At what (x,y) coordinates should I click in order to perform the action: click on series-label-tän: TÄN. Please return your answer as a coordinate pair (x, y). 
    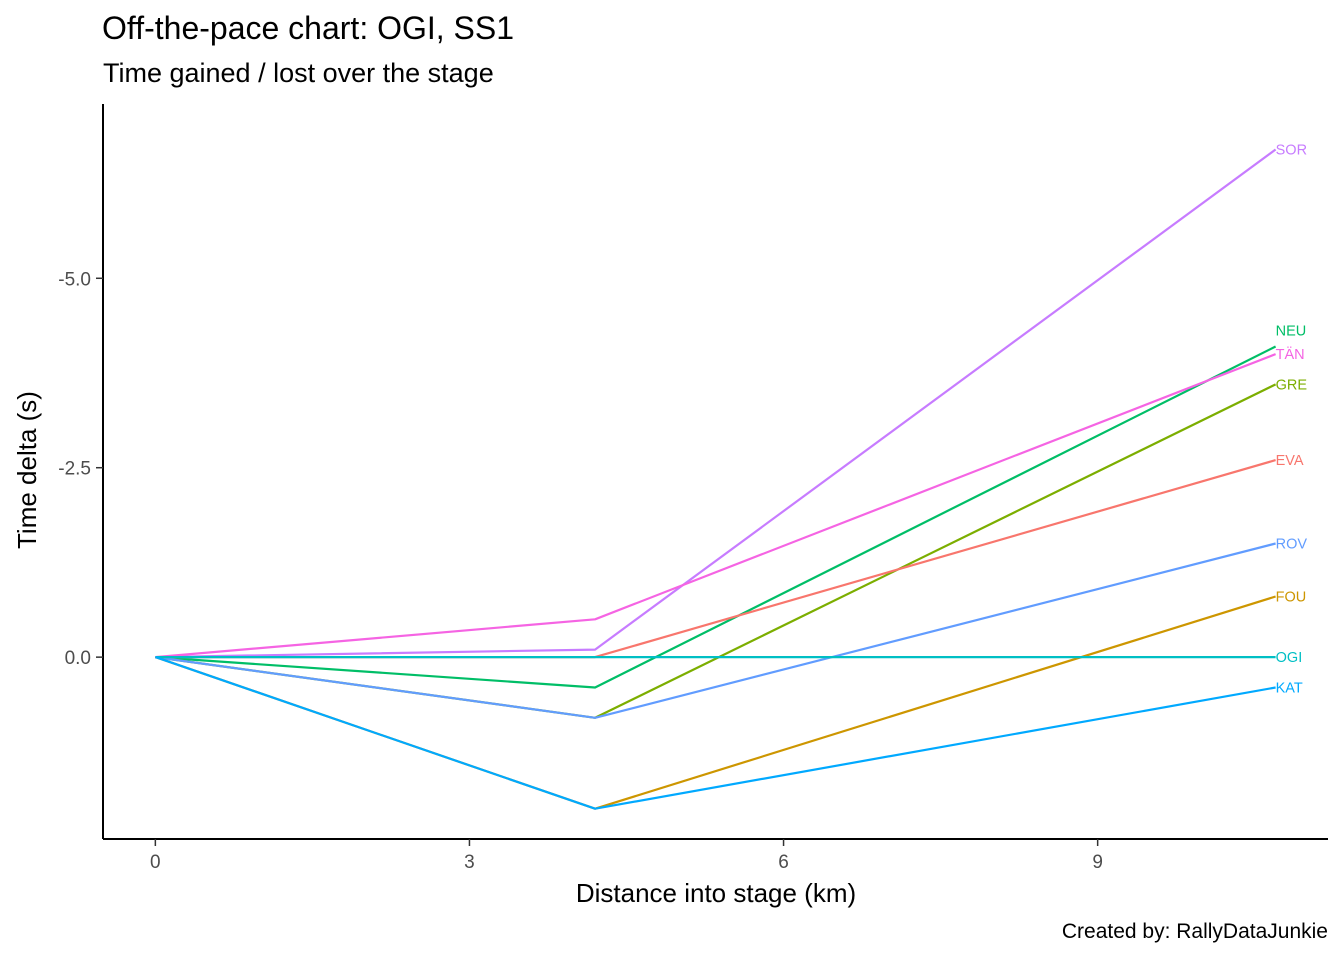
    Looking at the image, I should click on (1290, 354).